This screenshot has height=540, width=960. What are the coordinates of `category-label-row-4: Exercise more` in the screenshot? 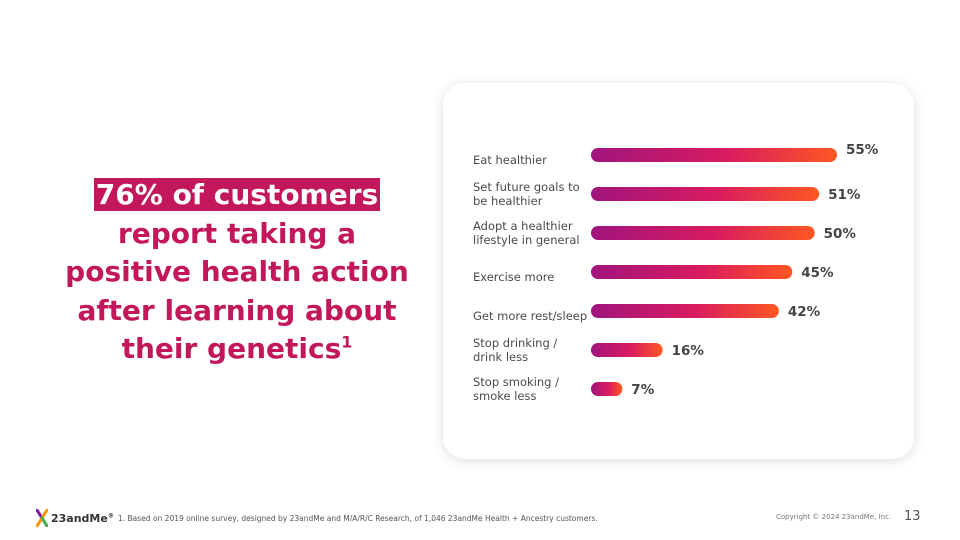 It's located at (513, 277).